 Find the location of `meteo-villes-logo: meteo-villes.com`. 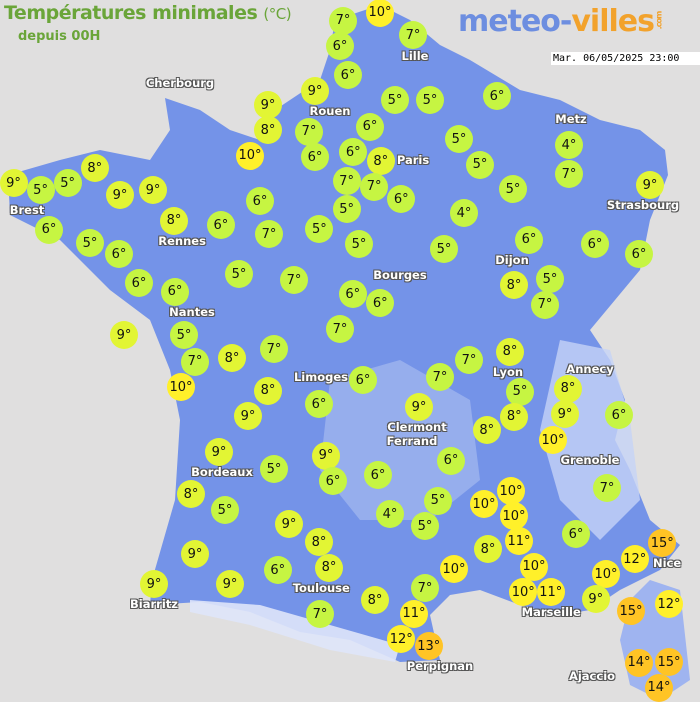

meteo-villes-logo: meteo-villes.com is located at coordinates (565, 21).